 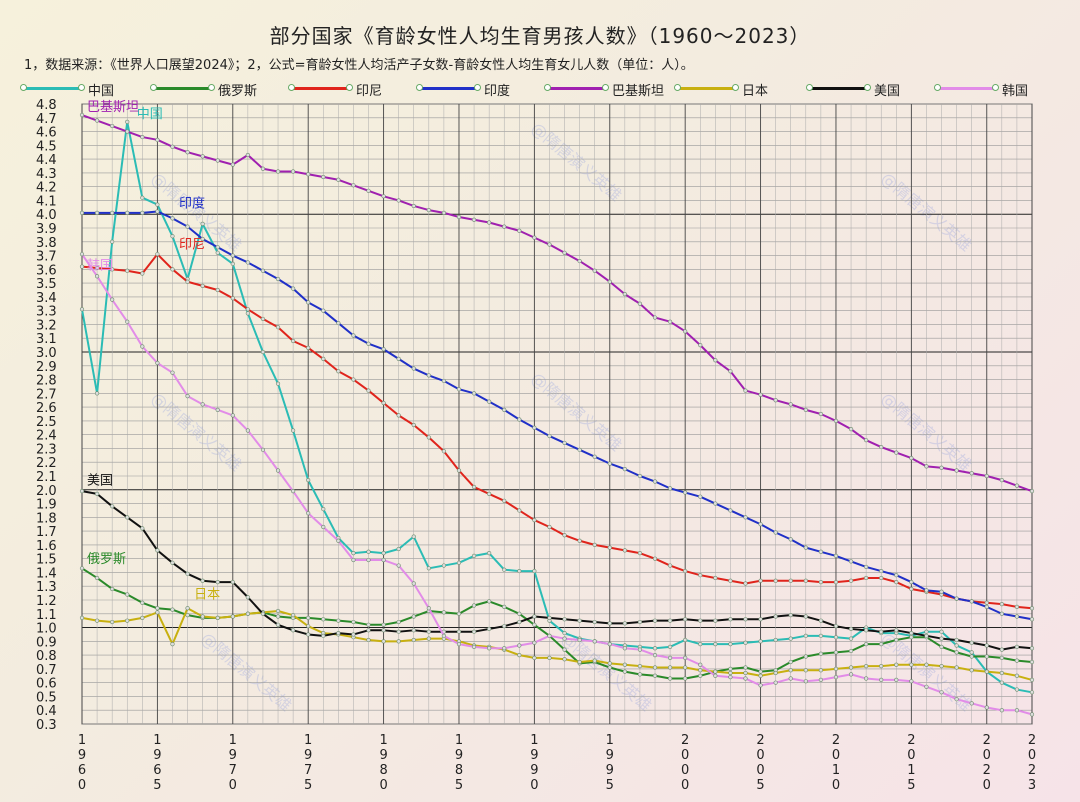 I want to click on y-tick-label: 1.1, so click(x=46, y=615).